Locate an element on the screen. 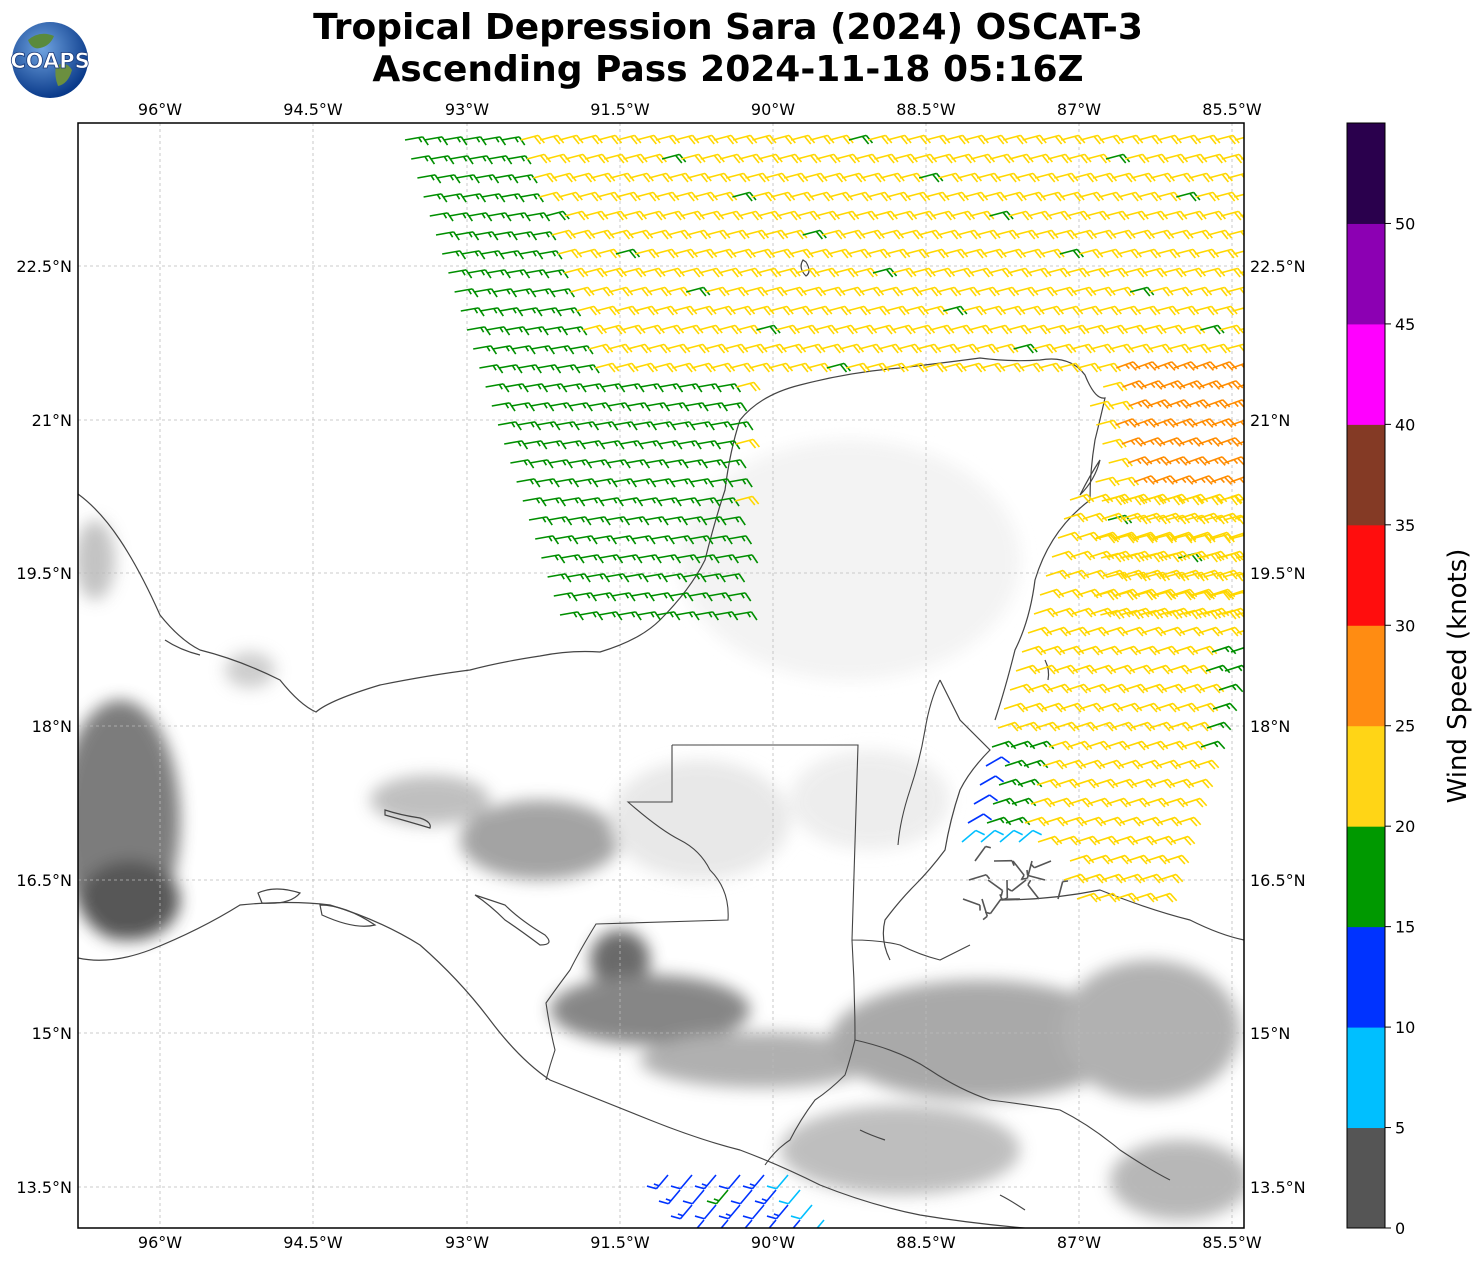 This screenshot has width=1484, height=1264. colorbar-tick-label: 35 is located at coordinates (1405, 525).